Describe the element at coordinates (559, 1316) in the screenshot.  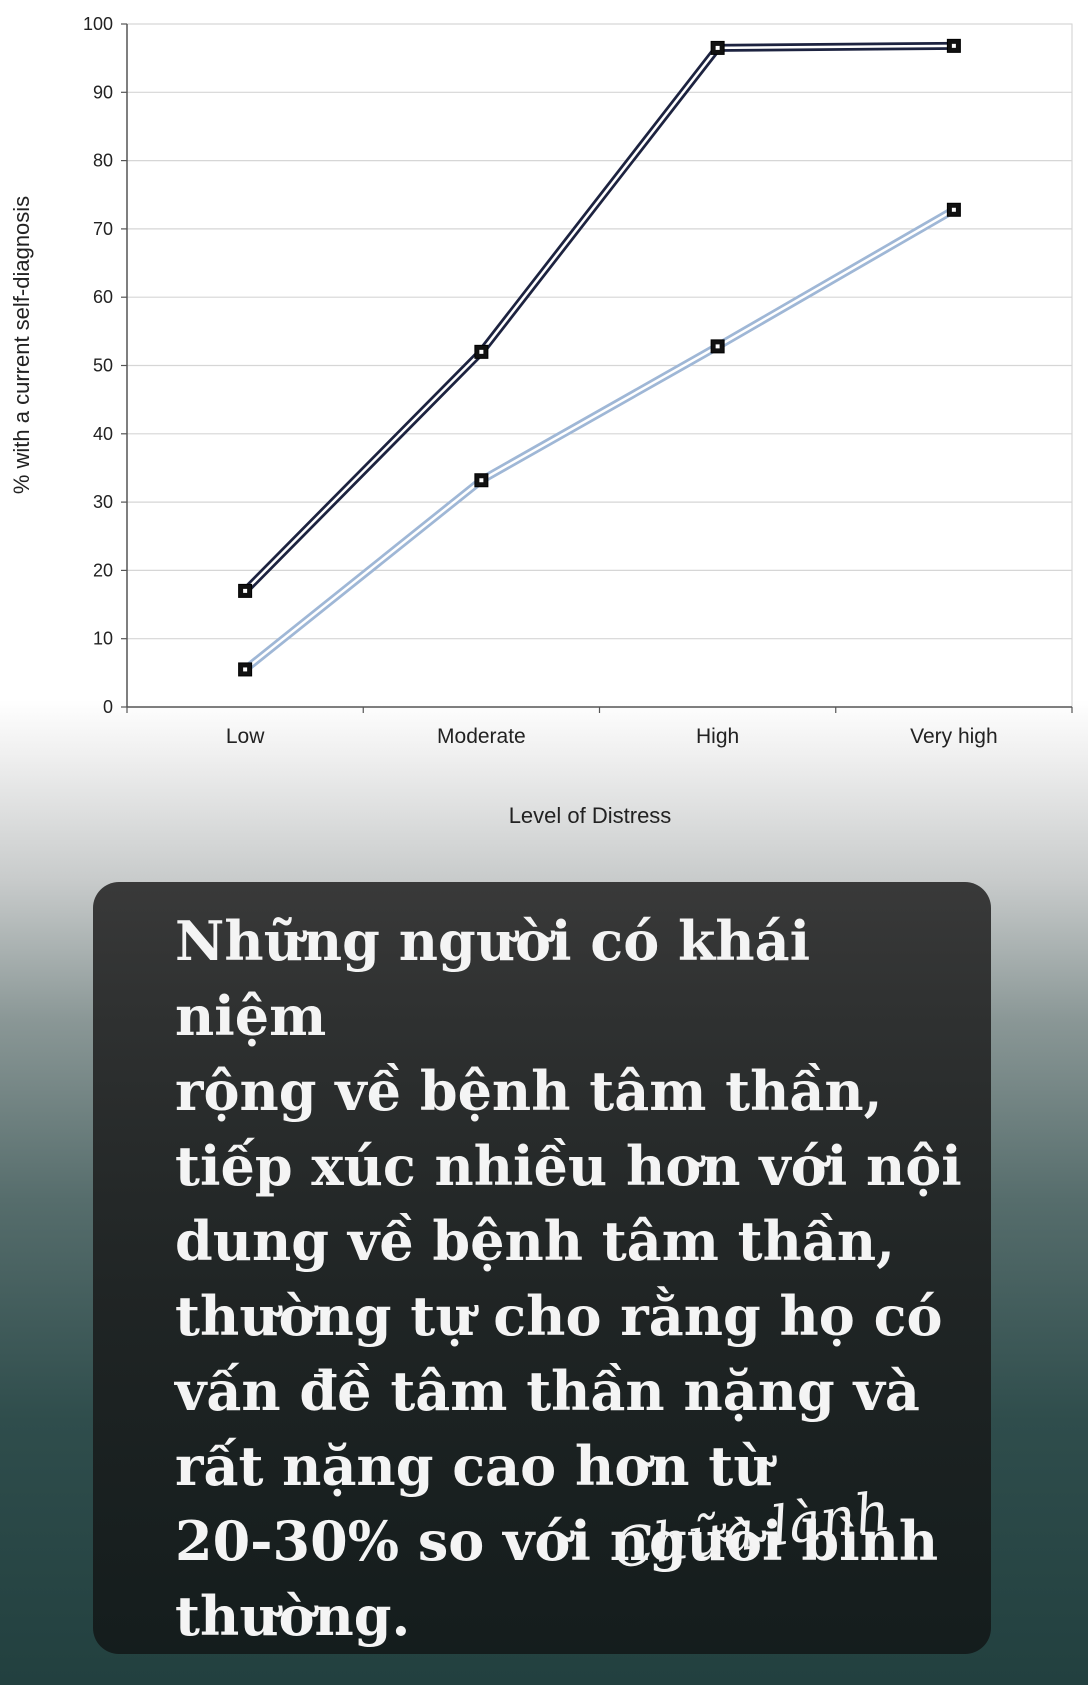
I see `quote-line: thường tự cho rằng họ có` at that location.